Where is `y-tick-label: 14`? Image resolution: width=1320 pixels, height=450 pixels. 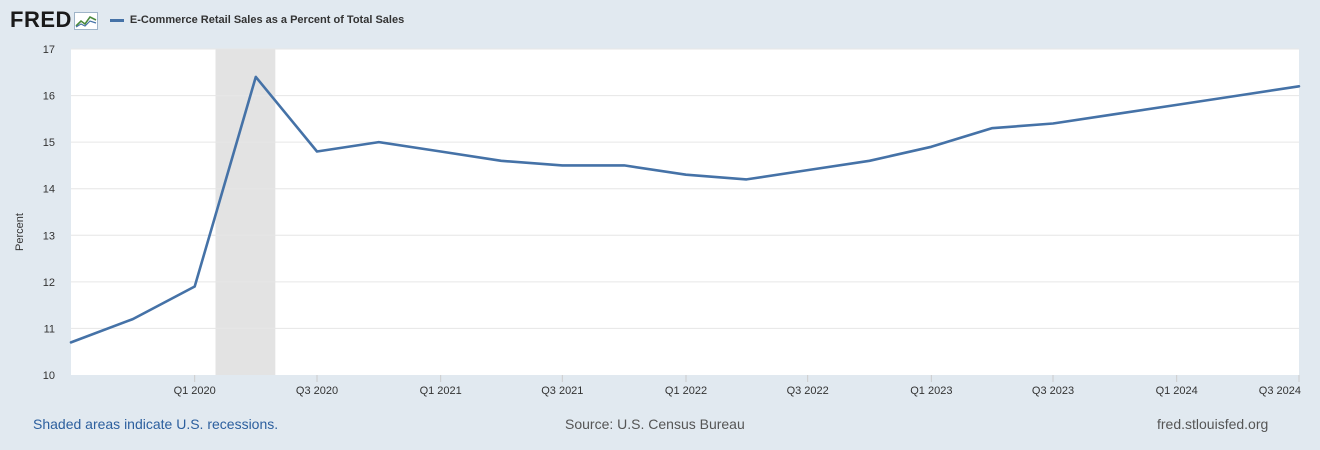
y-tick-label: 14 is located at coordinates (49, 190).